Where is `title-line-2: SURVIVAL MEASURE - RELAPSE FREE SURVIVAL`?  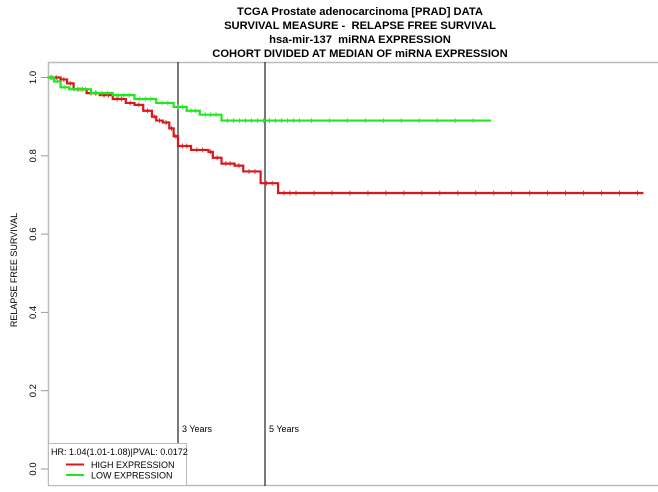 title-line-2: SURVIVAL MEASURE - RELAPSE FREE SURVIVAL is located at coordinates (360, 26).